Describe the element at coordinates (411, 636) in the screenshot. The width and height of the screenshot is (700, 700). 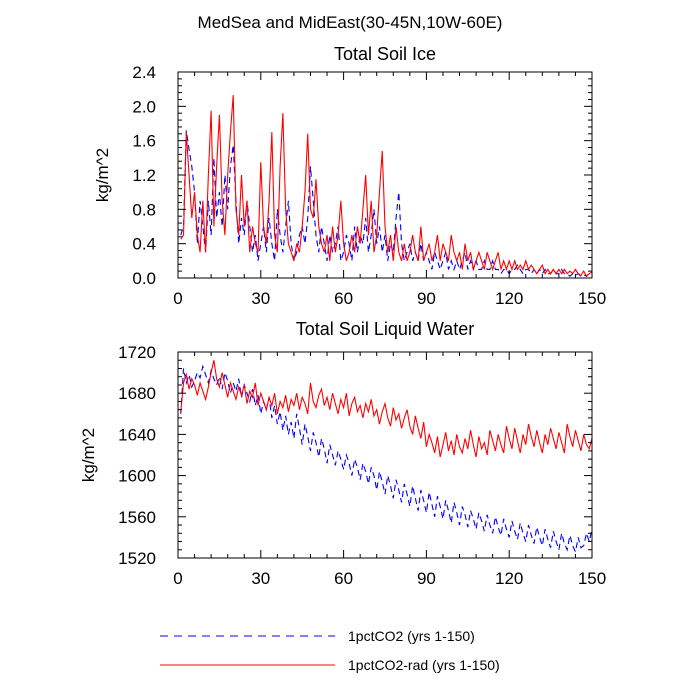
I see `legend-label: 1pctCO2 (yrs 1-150)` at that location.